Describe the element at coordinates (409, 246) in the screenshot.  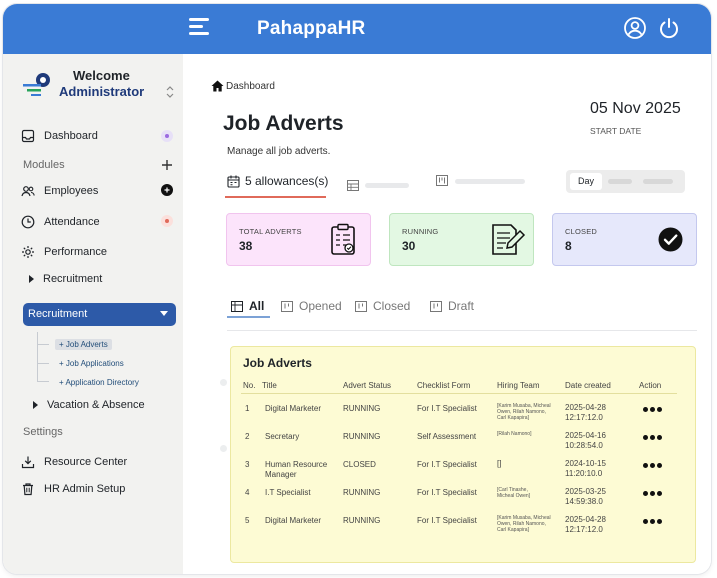
I see `stat-value: 30` at that location.